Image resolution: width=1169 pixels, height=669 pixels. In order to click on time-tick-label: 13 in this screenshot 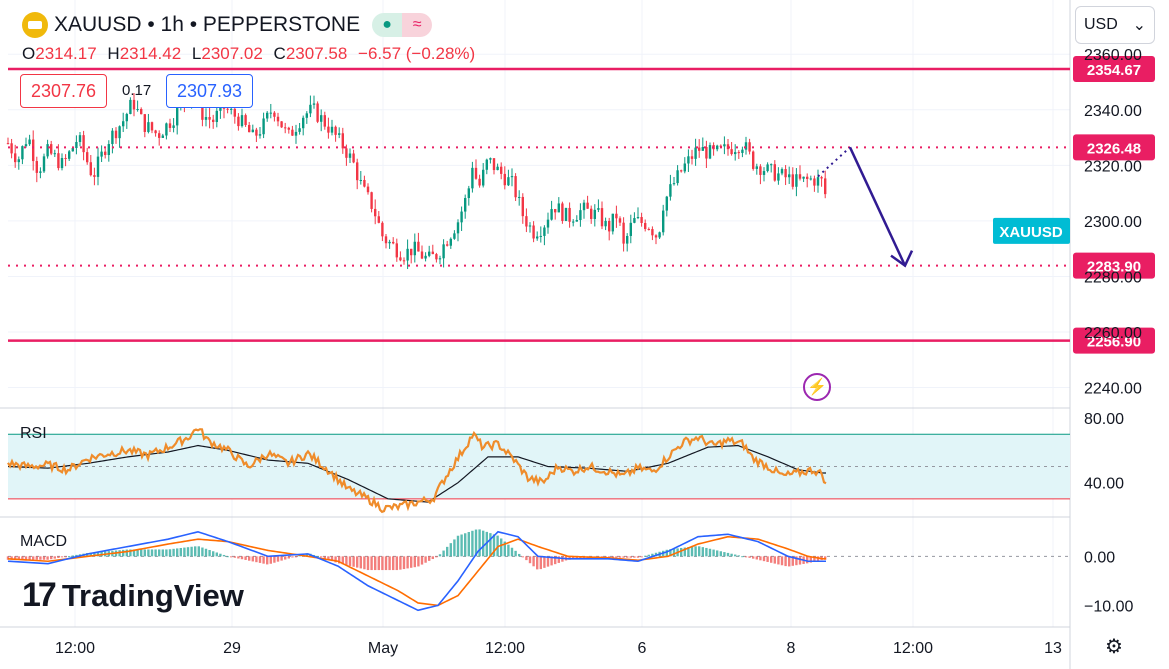, I will do `click(1053, 648)`.